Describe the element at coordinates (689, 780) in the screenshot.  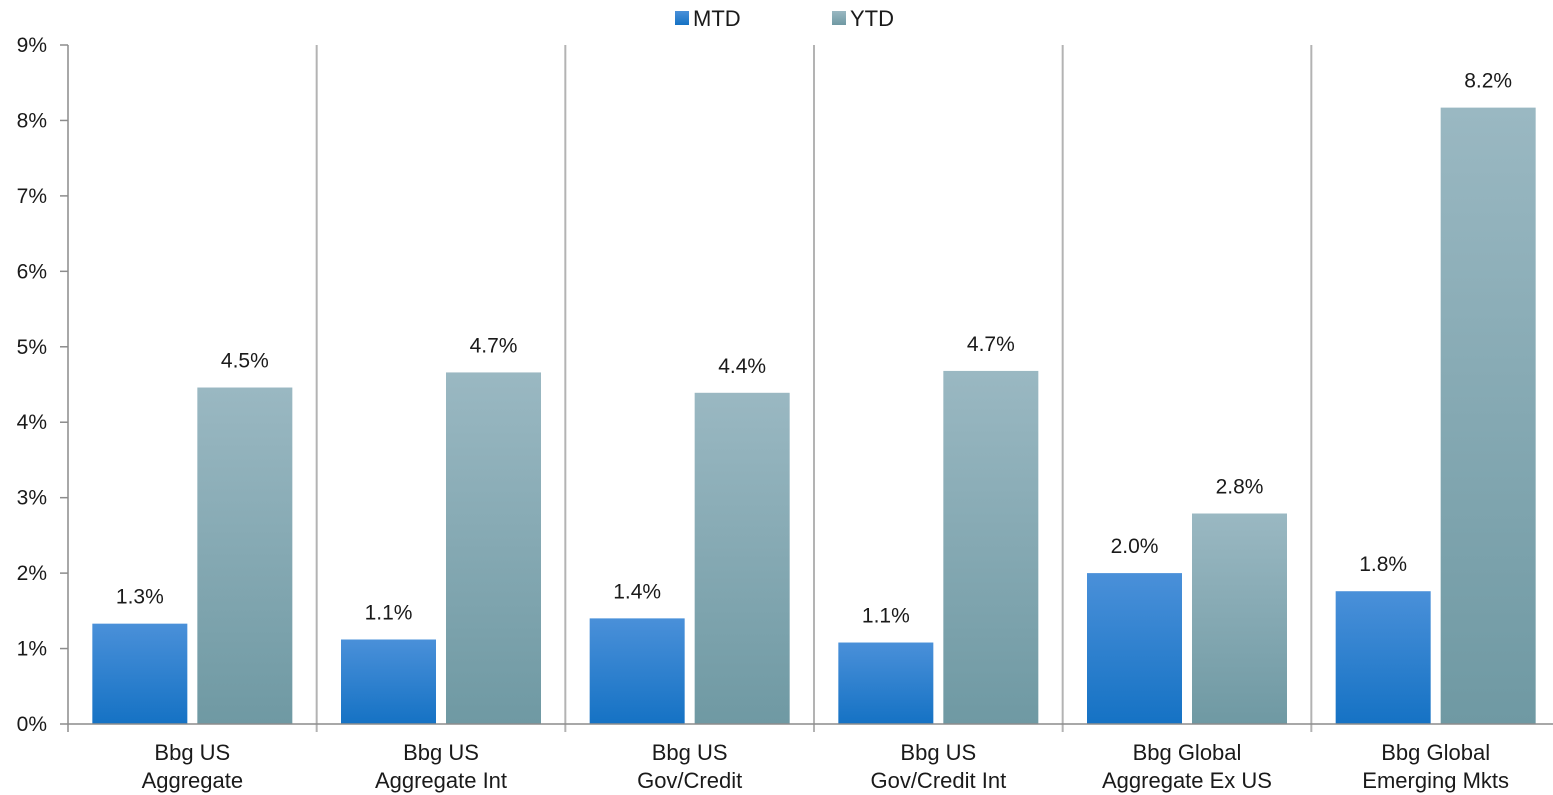
I see `category-label: Gov/Credit` at that location.